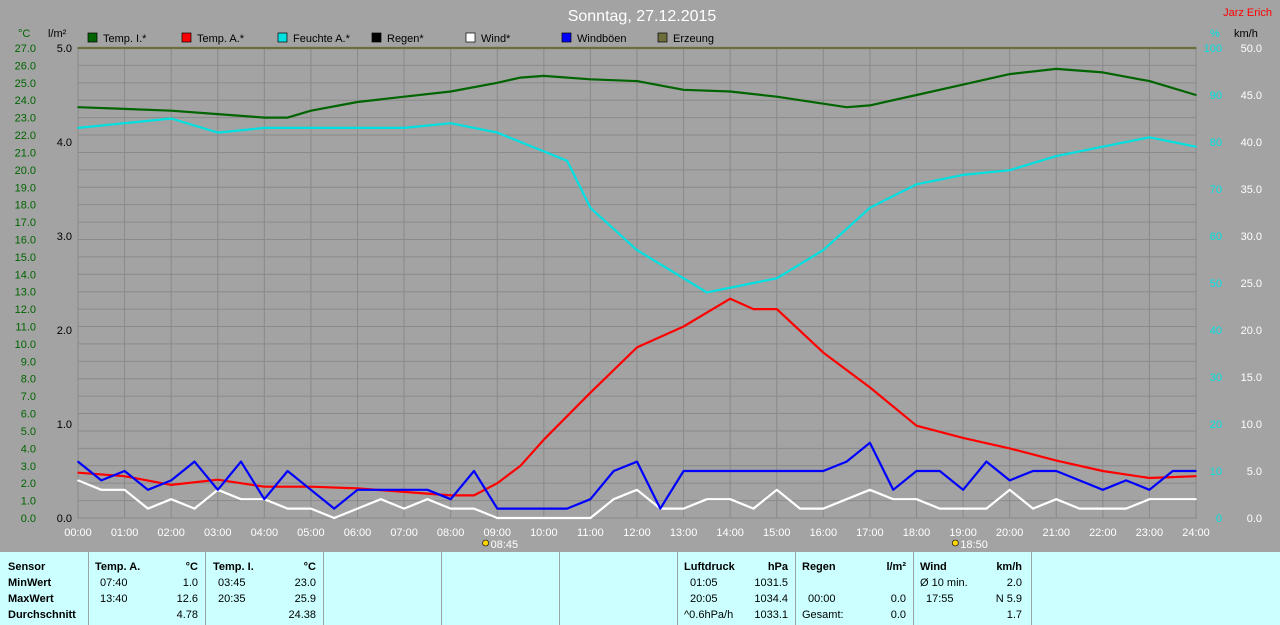  I want to click on temp-tick-label: 15.0, so click(25, 258).